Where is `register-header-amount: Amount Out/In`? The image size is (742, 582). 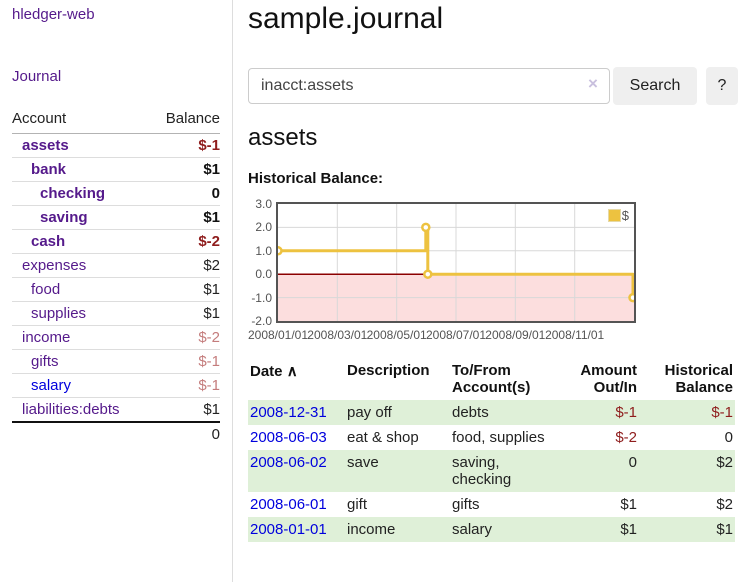
register-header-amount: Amount Out/In is located at coordinates (608, 379).